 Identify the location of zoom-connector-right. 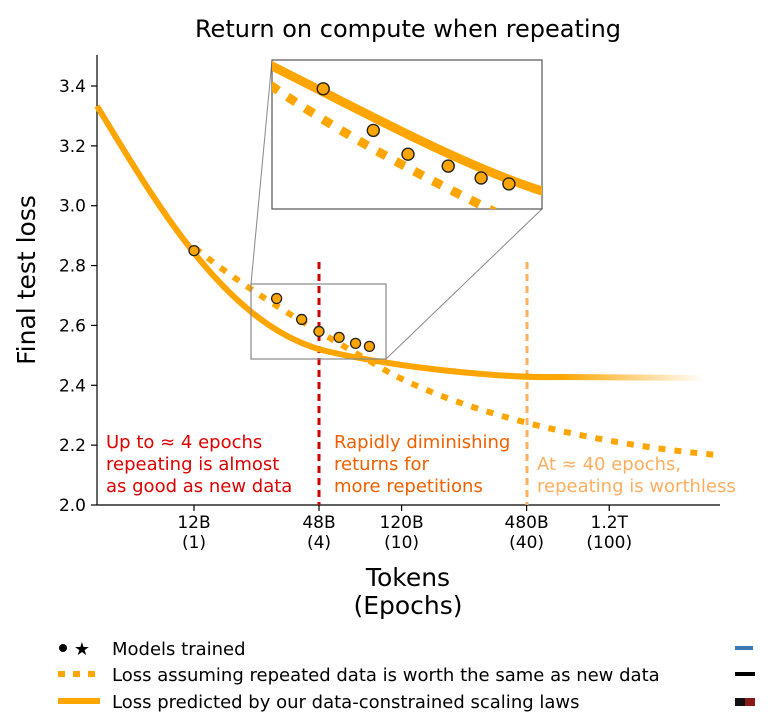
(464, 284).